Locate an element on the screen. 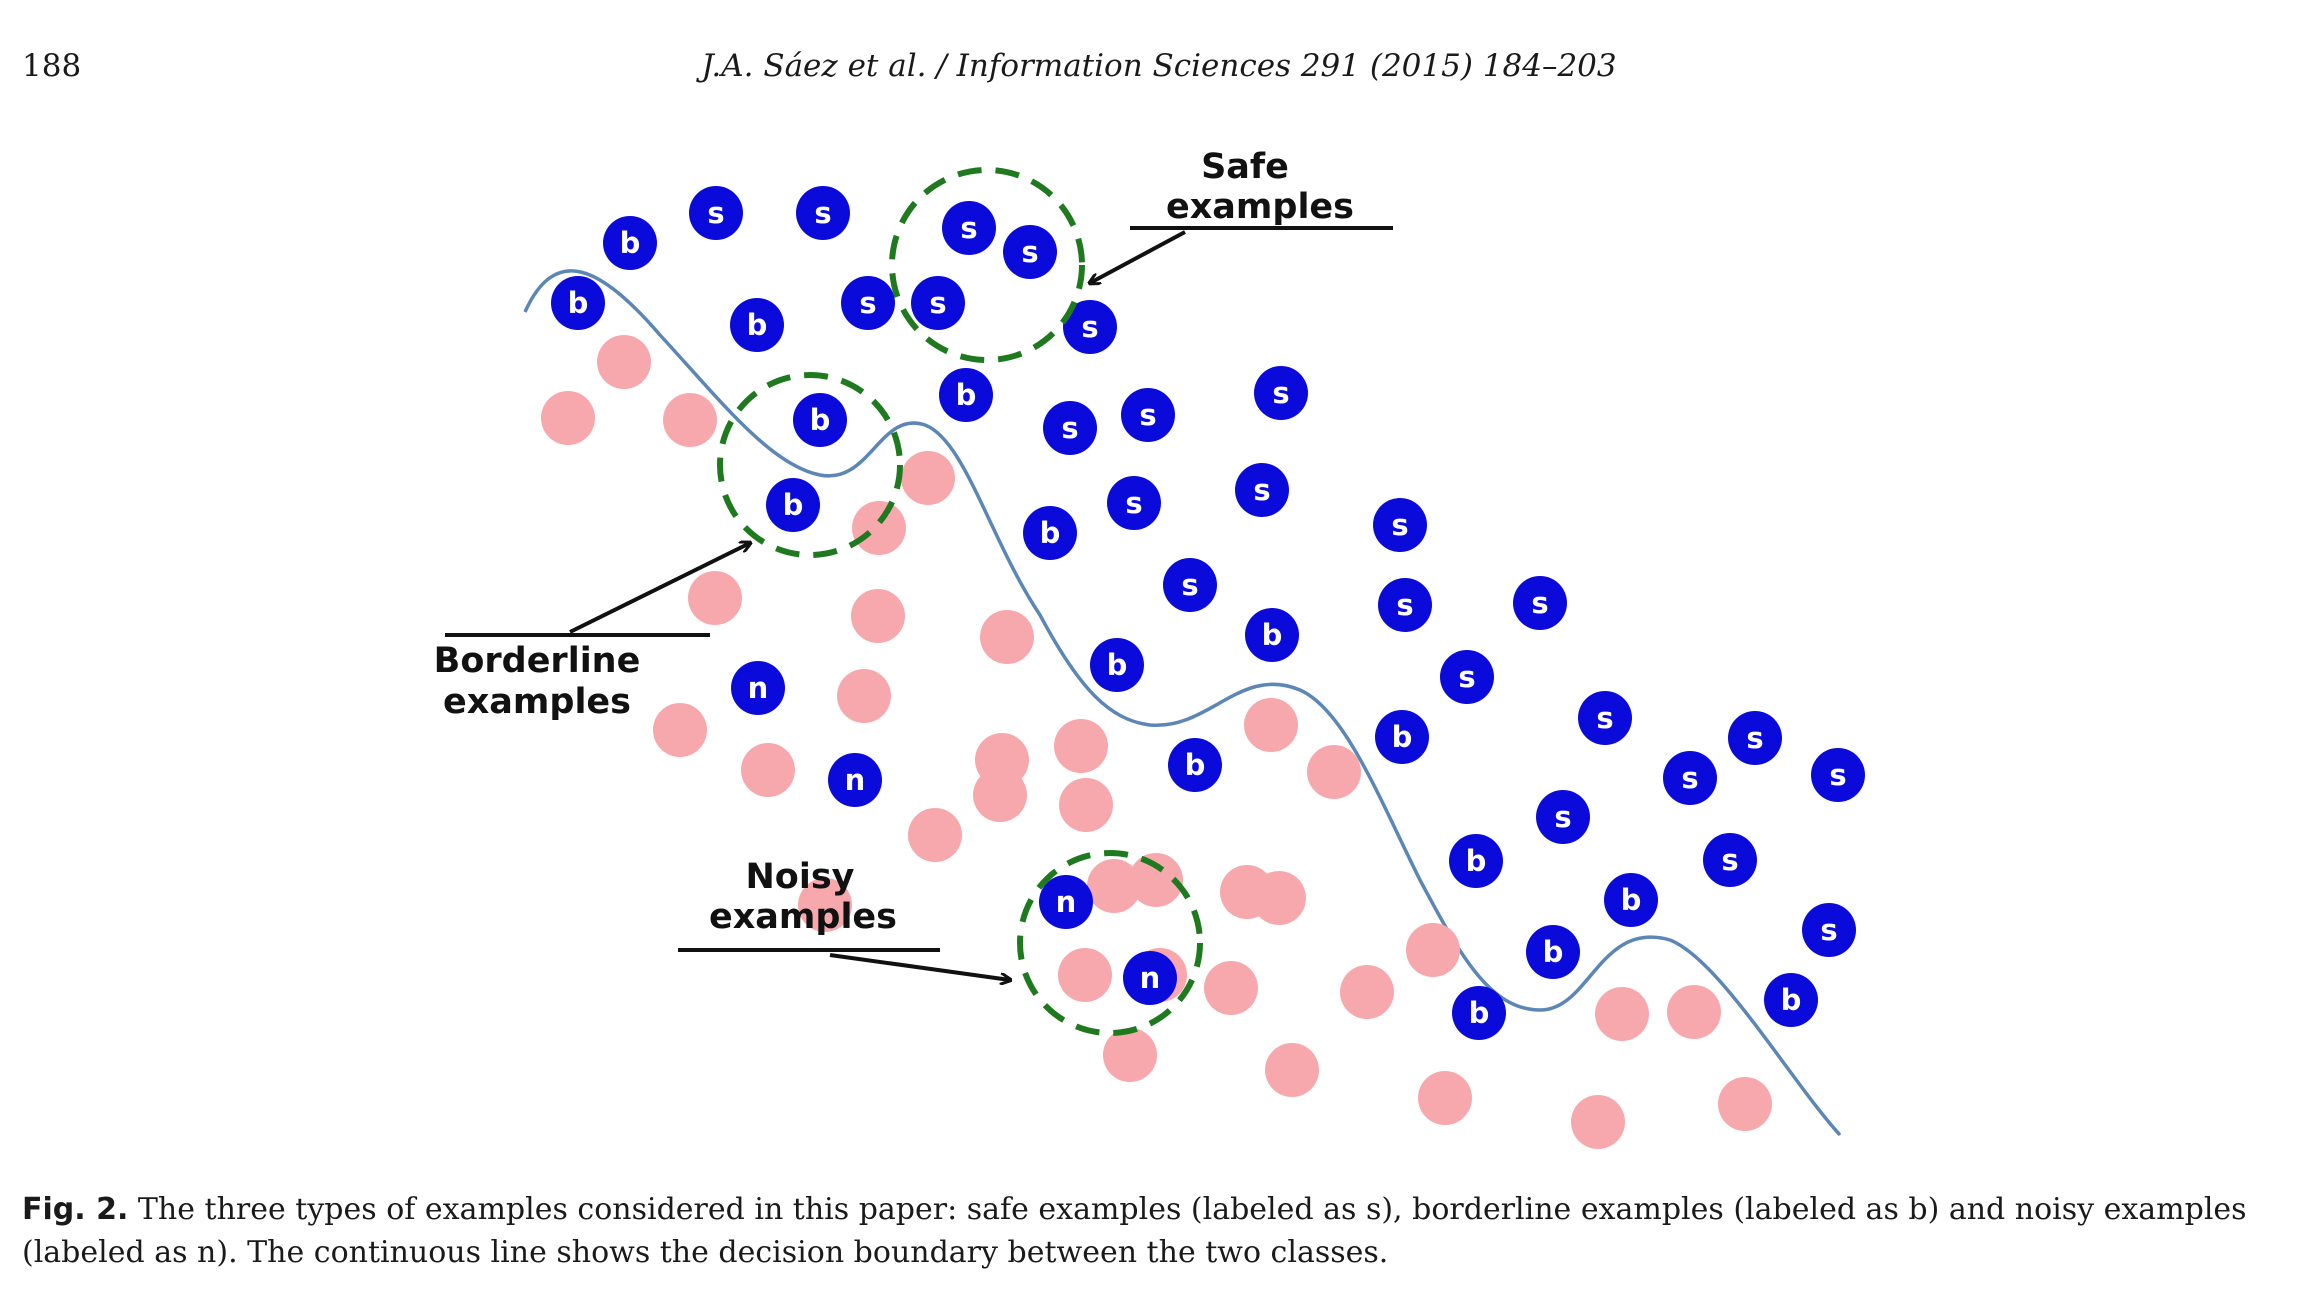 The height and width of the screenshot is (1306, 2318). safe-callout-line-2: examples is located at coordinates (1260, 207).